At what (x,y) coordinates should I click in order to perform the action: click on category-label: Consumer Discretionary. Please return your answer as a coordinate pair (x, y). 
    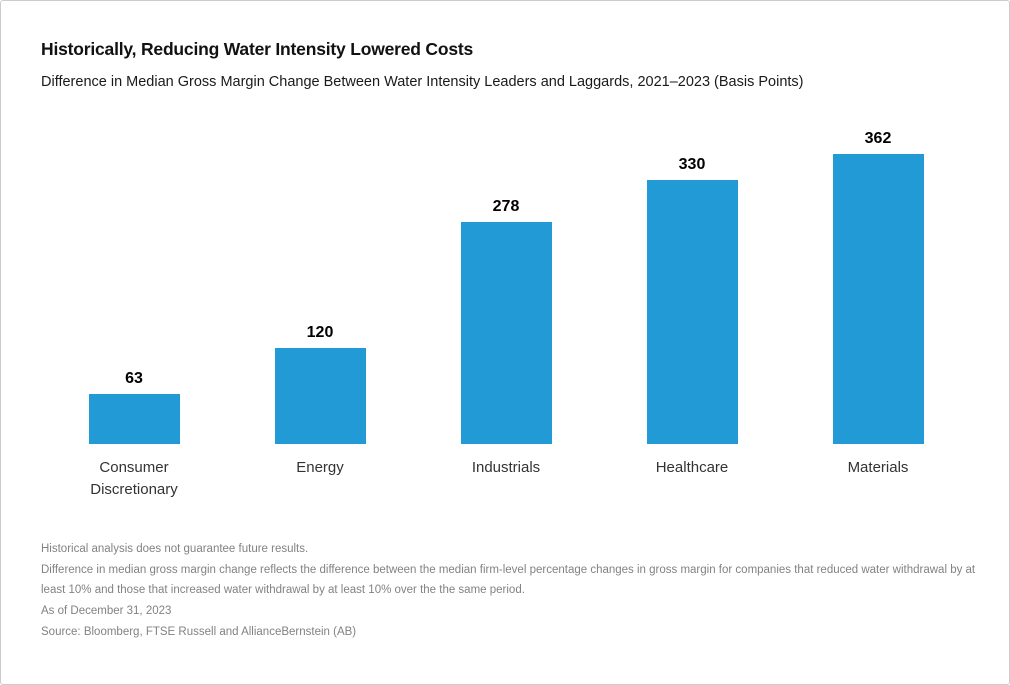
    Looking at the image, I should click on (134, 479).